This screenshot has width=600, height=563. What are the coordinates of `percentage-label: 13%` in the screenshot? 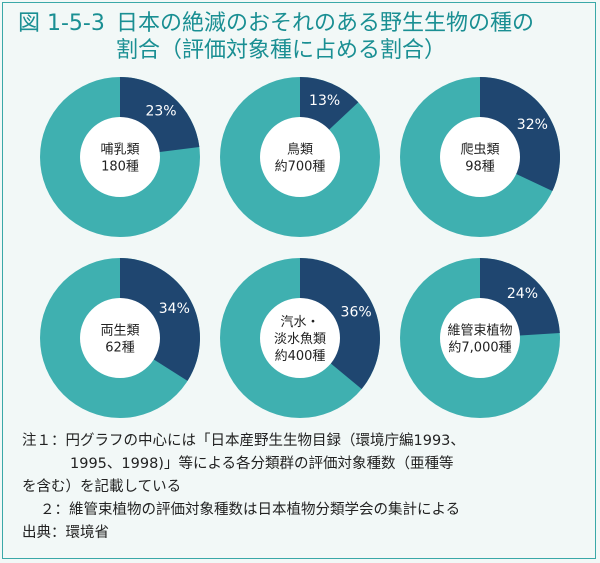 It's located at (324, 101).